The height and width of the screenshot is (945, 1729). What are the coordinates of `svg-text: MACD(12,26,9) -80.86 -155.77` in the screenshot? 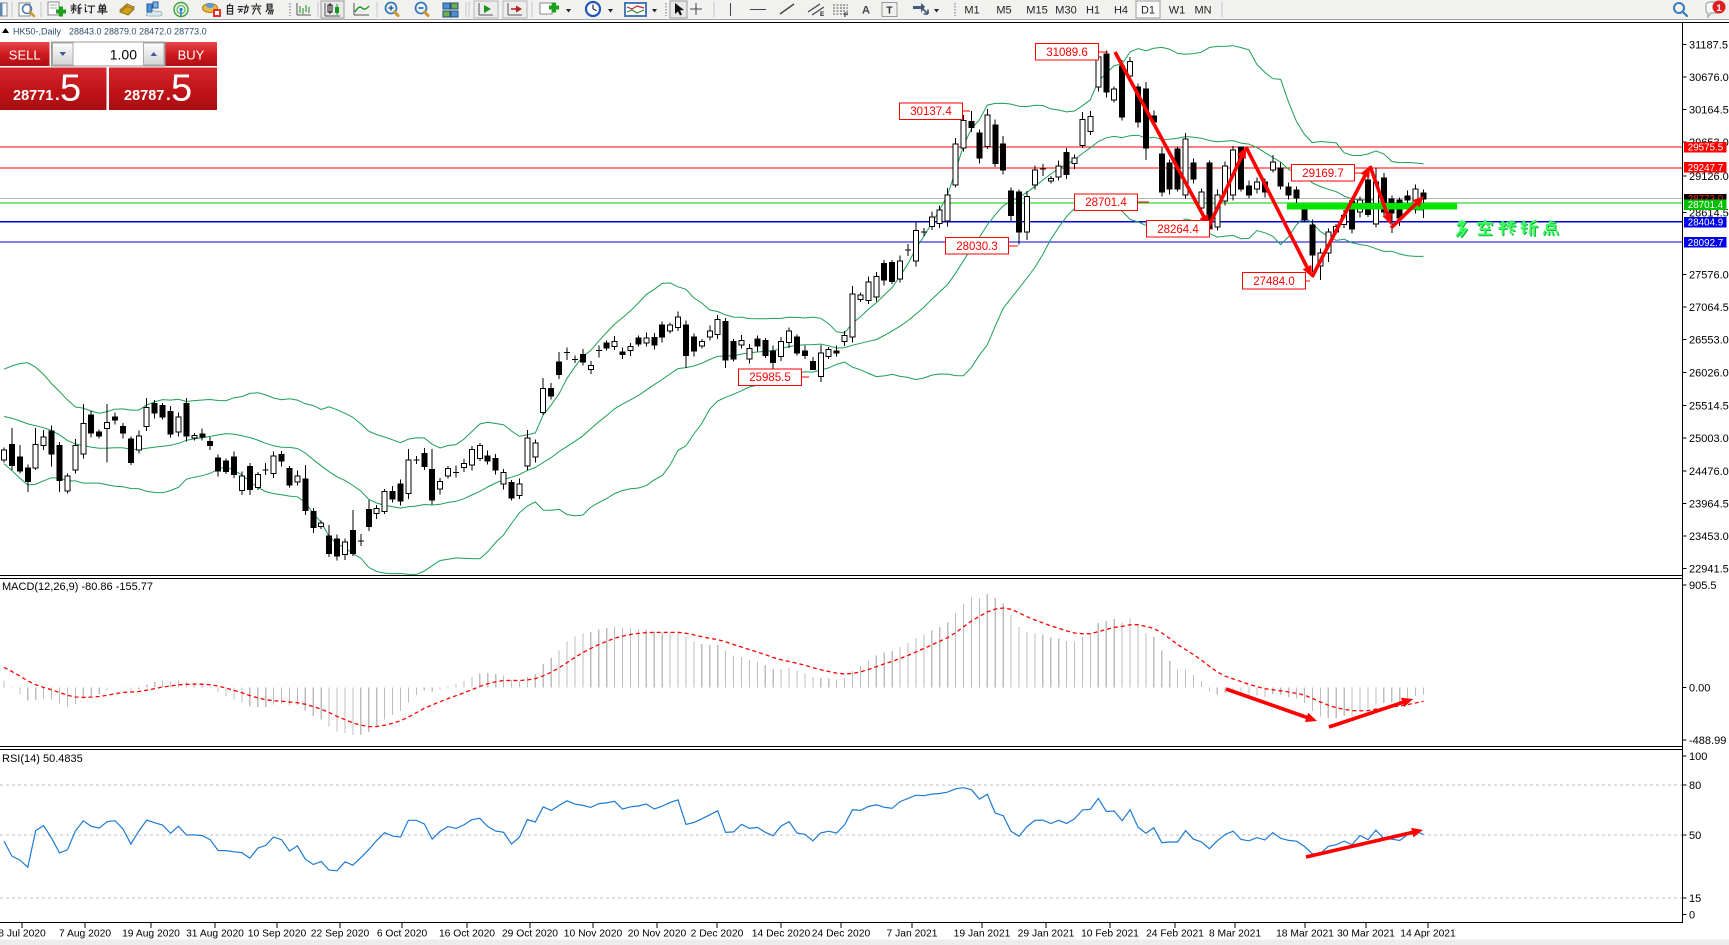 It's located at (77, 587).